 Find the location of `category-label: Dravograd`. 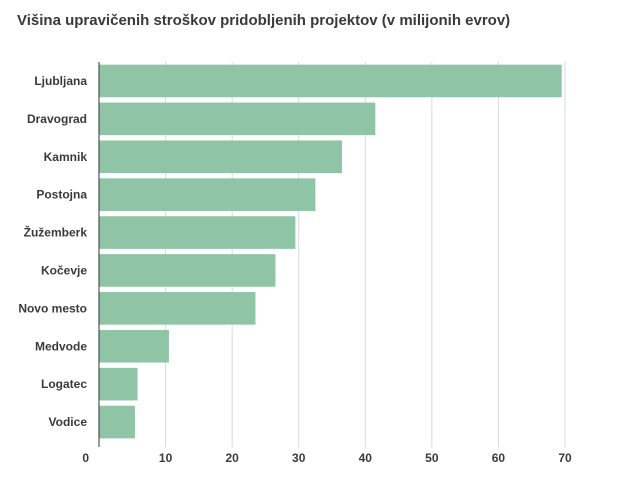

category-label: Dravograd is located at coordinates (57, 119).